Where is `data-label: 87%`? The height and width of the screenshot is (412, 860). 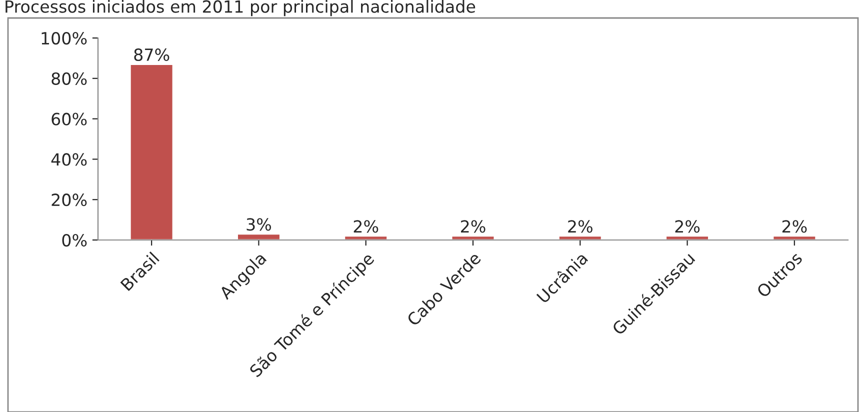 data-label: 87% is located at coordinates (152, 55).